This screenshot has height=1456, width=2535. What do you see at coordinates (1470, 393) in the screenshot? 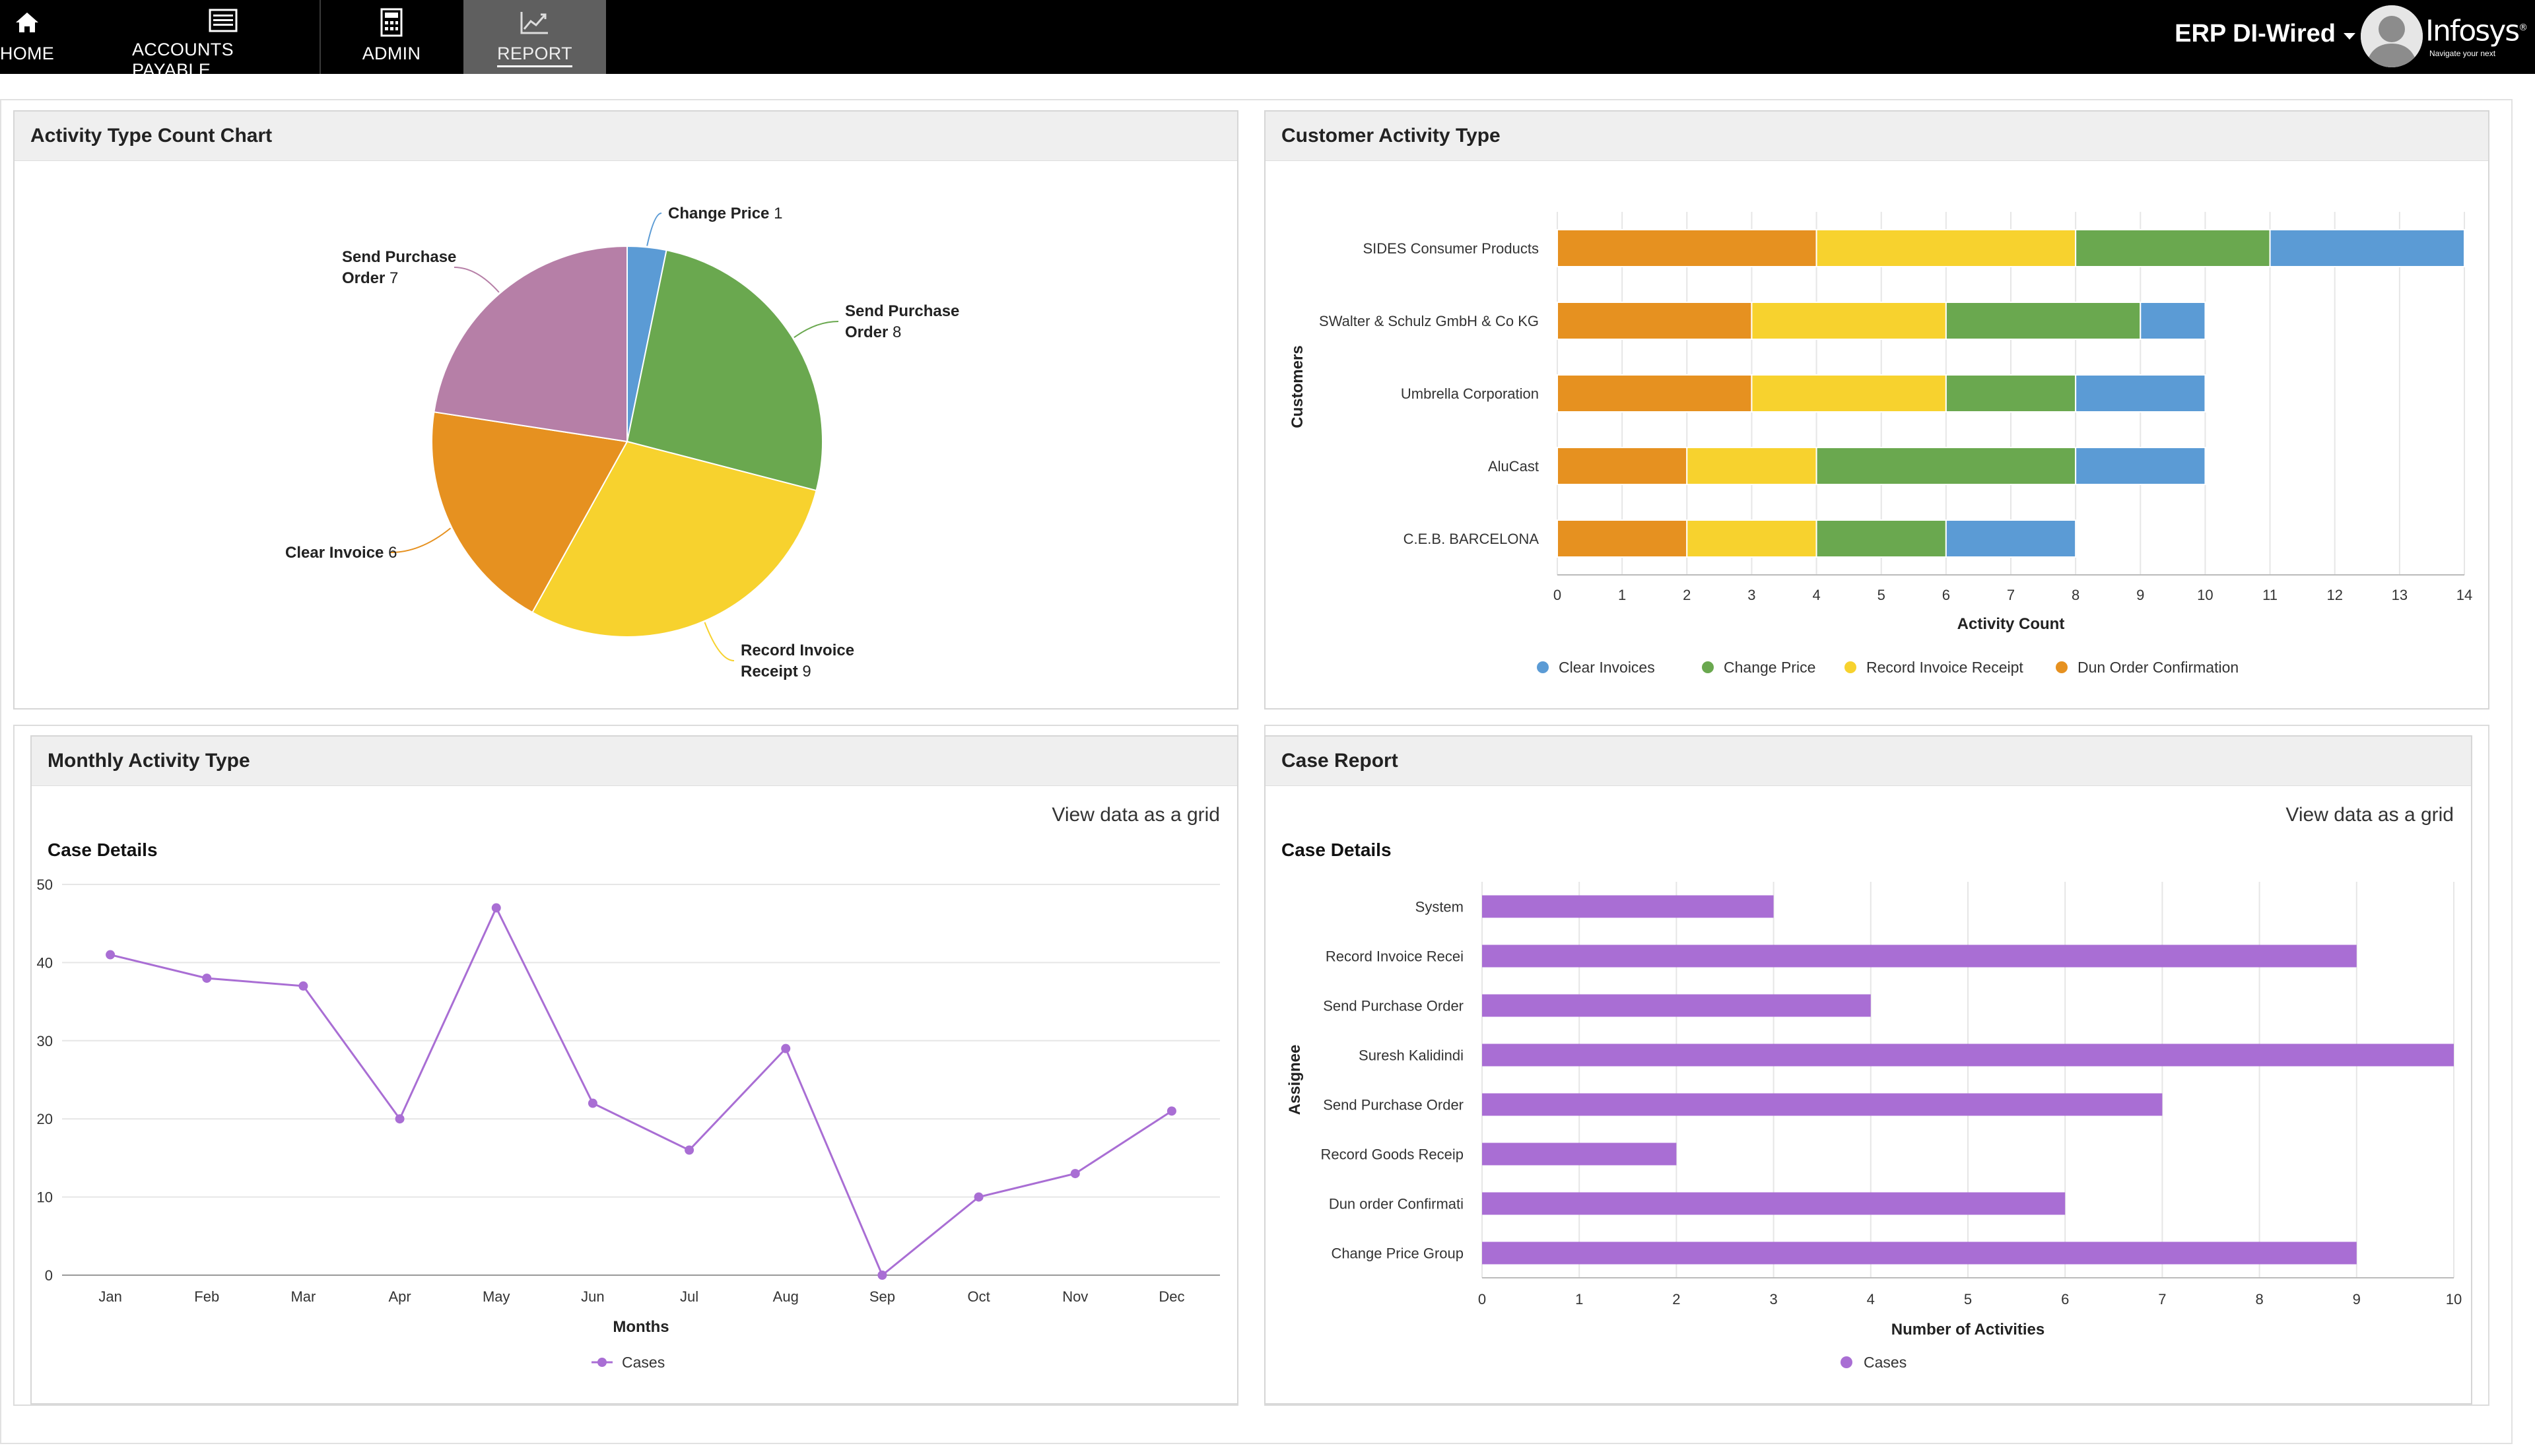
I see `y-tick-label: Umbrella Corporation` at bounding box center [1470, 393].